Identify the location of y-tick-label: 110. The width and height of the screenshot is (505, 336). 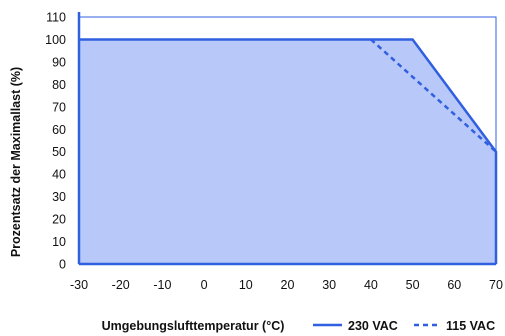
(56, 18).